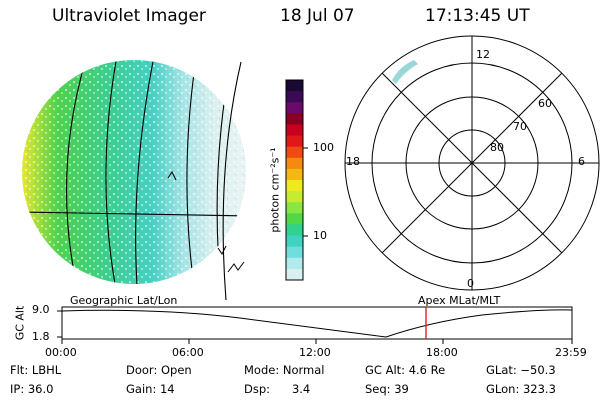 The height and width of the screenshot is (400, 600). I want to click on timeline-xtick-1800: 18:00, so click(442, 352).